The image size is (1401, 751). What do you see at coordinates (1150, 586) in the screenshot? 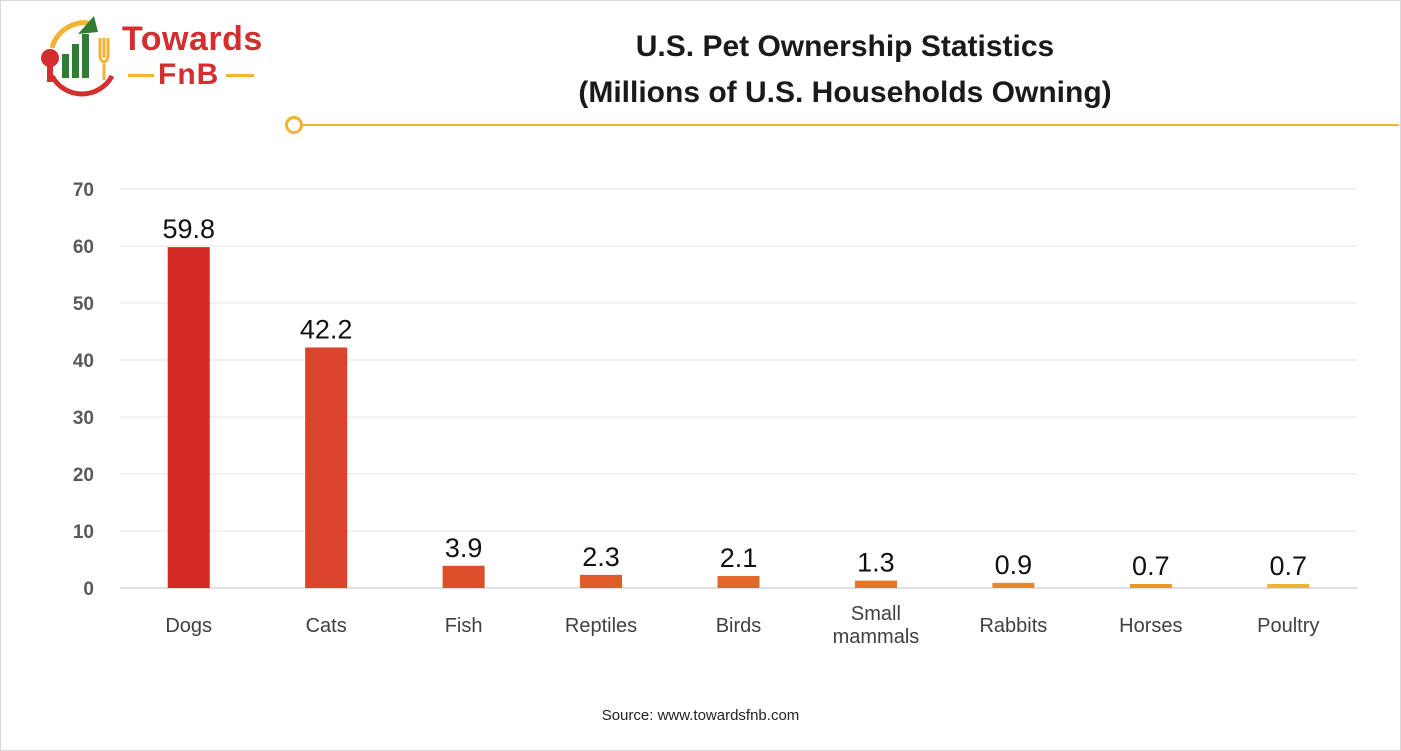
I see `bar-horses` at bounding box center [1150, 586].